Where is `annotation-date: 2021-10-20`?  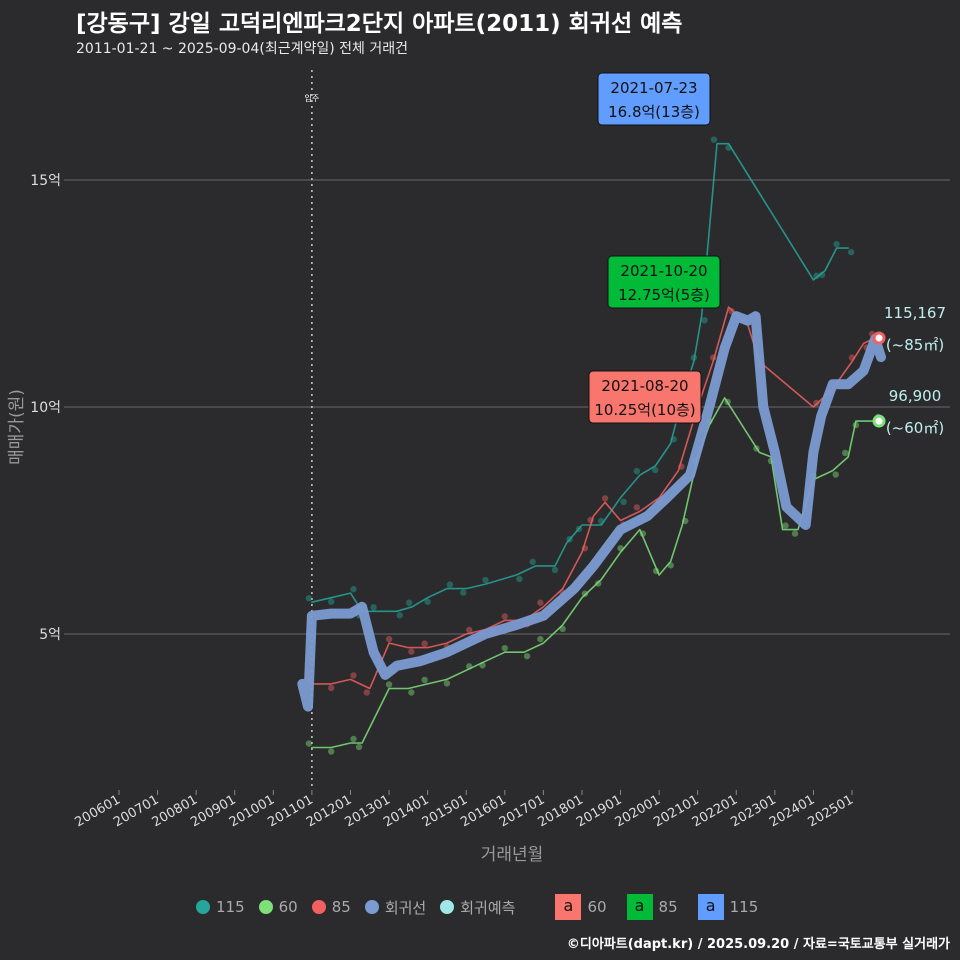 annotation-date: 2021-10-20 is located at coordinates (663, 271).